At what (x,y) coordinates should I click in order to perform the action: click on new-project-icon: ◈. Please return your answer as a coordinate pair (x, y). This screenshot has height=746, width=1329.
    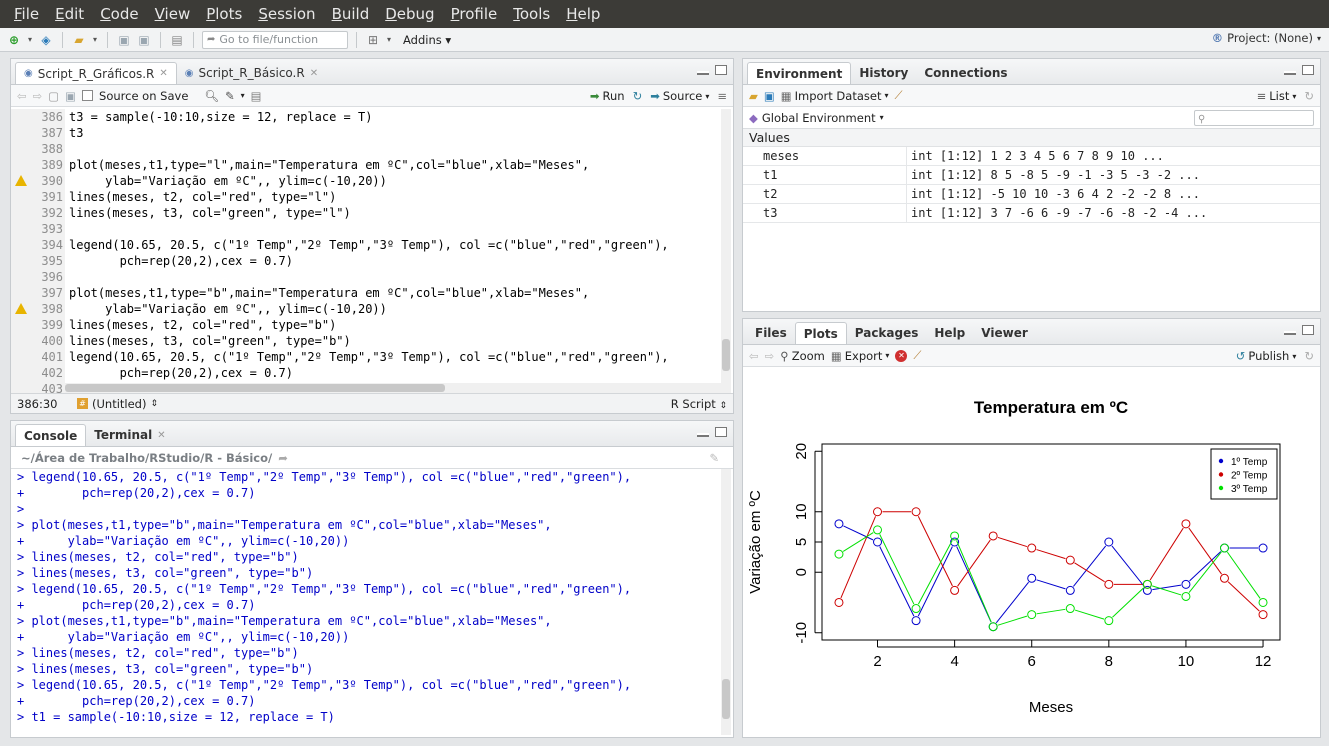
    Looking at the image, I should click on (46, 39).